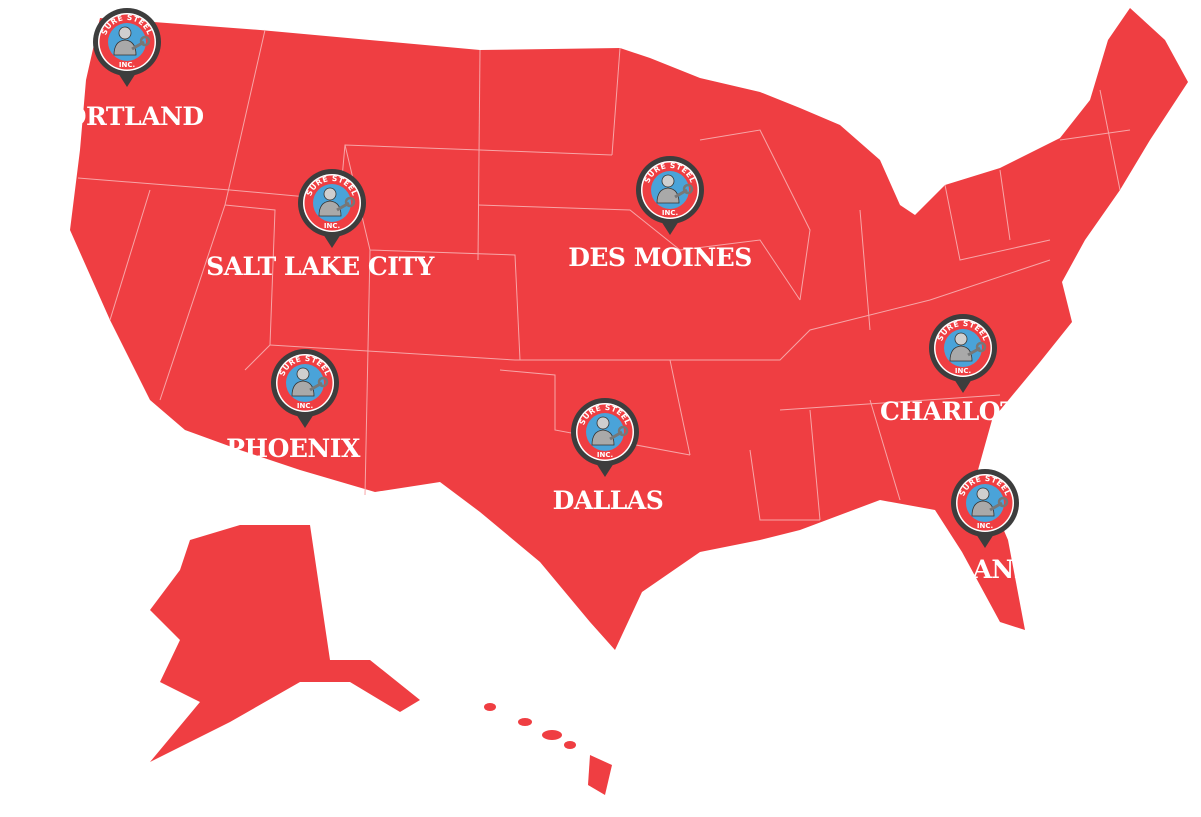 This screenshot has height=817, width=1201. I want to click on location-pin-charlotte: SURE STEEL INC., so click(963, 354).